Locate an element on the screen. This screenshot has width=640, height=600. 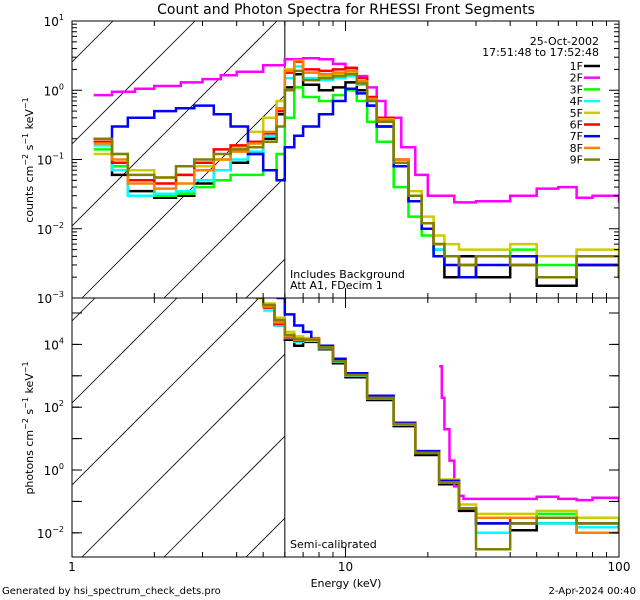
y-tick-label: 10⁴ is located at coordinates (54, 344).